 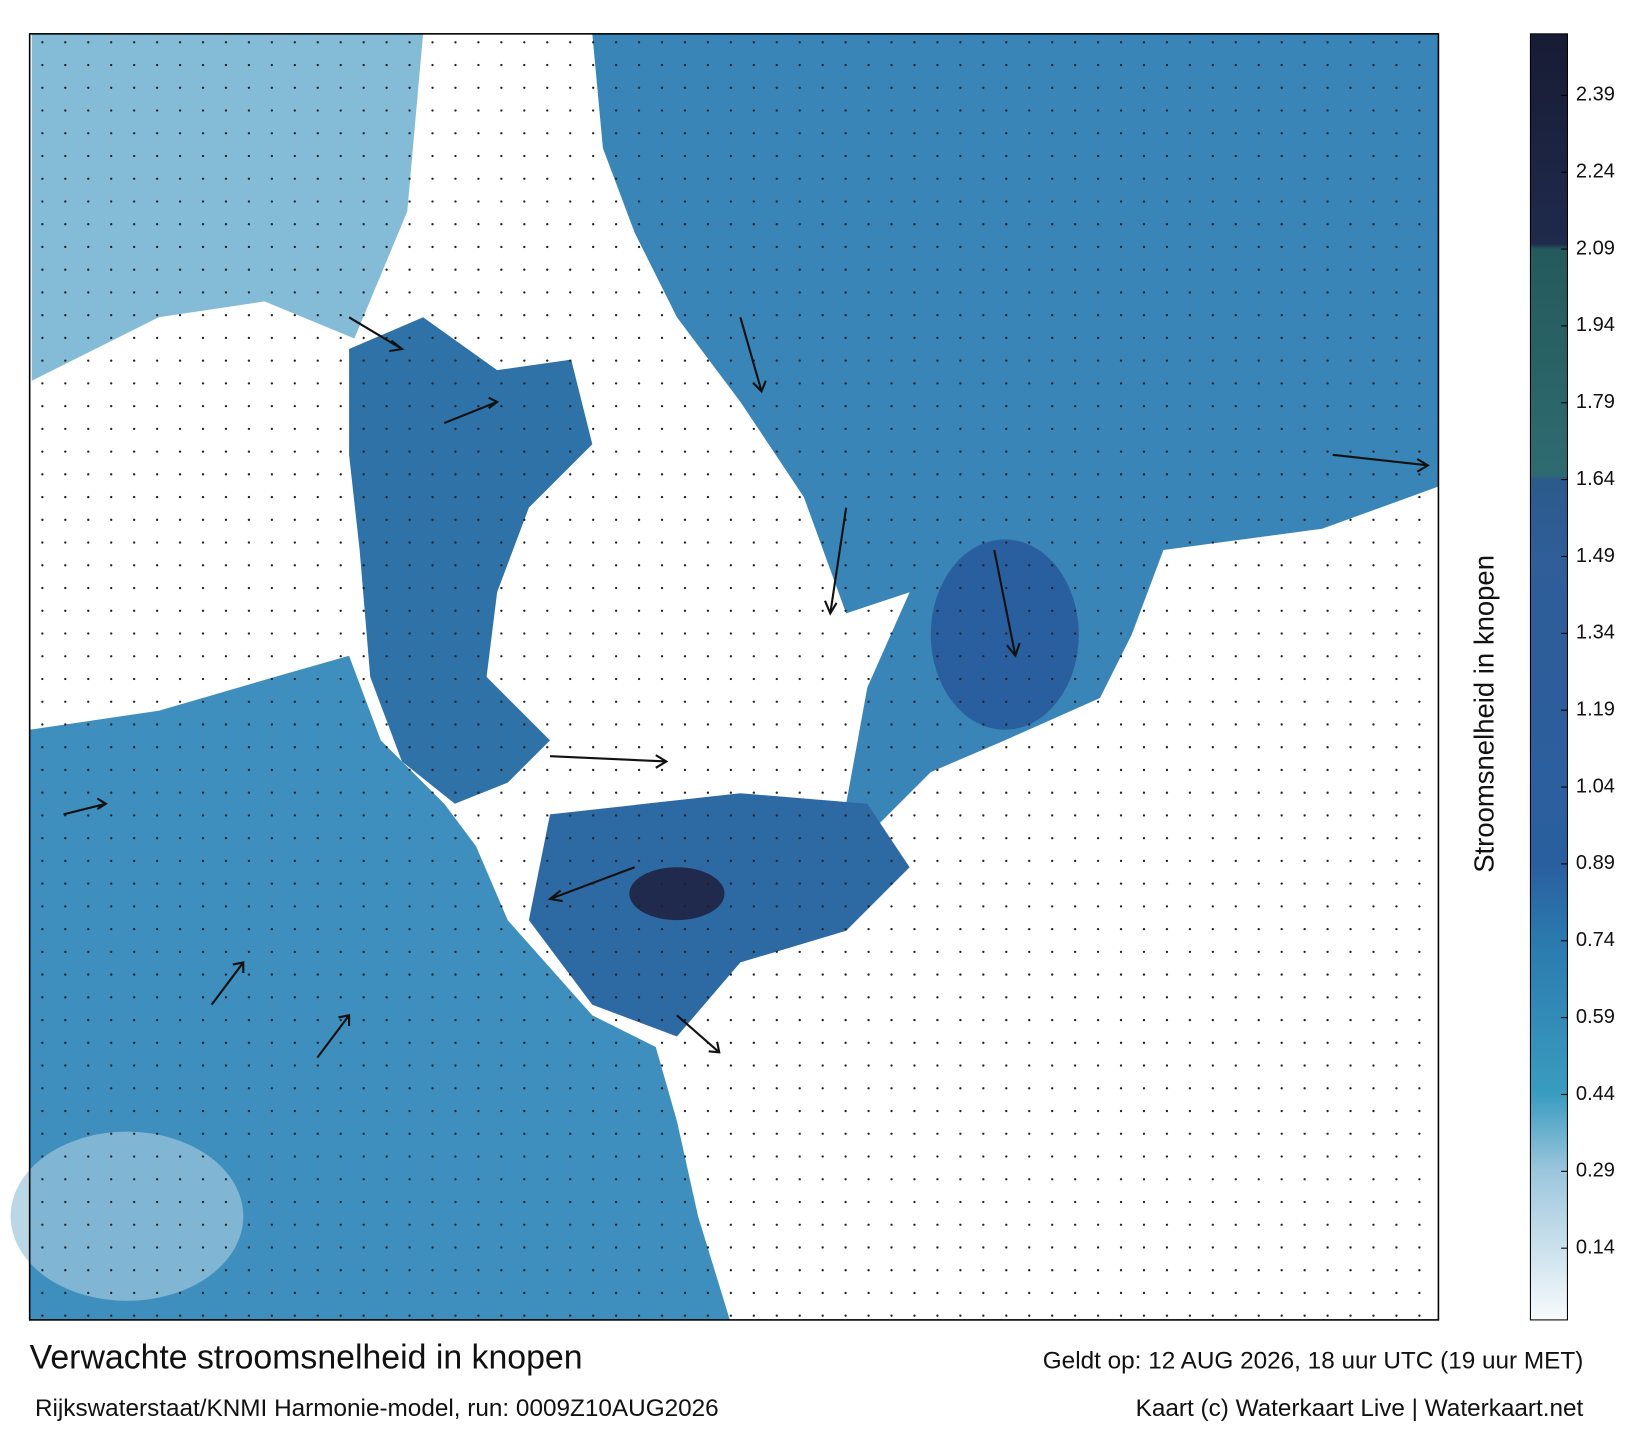 I want to click on colorbar-tick-label: 1.64, so click(x=1595, y=479).